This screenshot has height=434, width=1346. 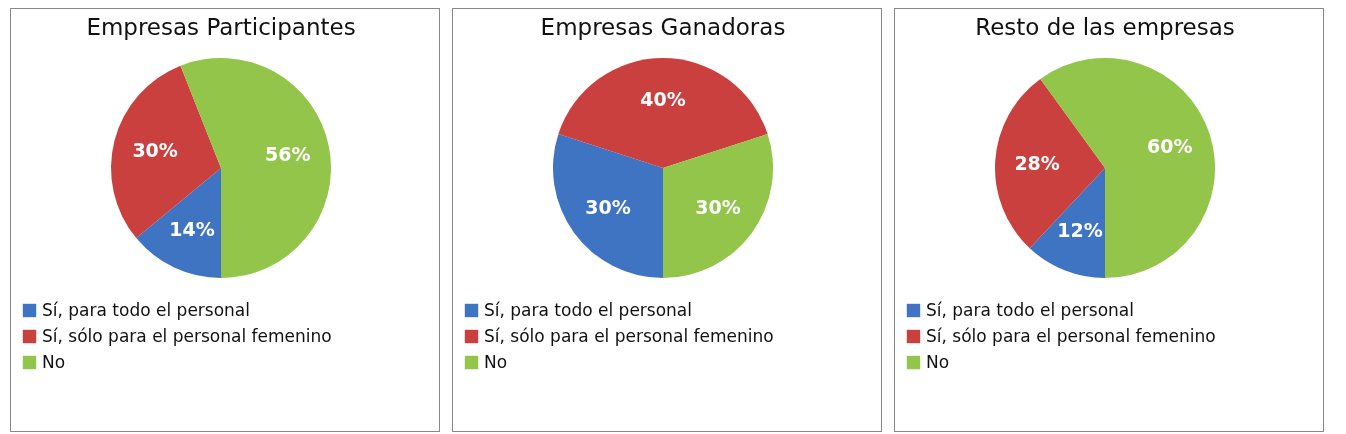 What do you see at coordinates (1105, 27) in the screenshot?
I see `chart-title: Resto de las empresas` at bounding box center [1105, 27].